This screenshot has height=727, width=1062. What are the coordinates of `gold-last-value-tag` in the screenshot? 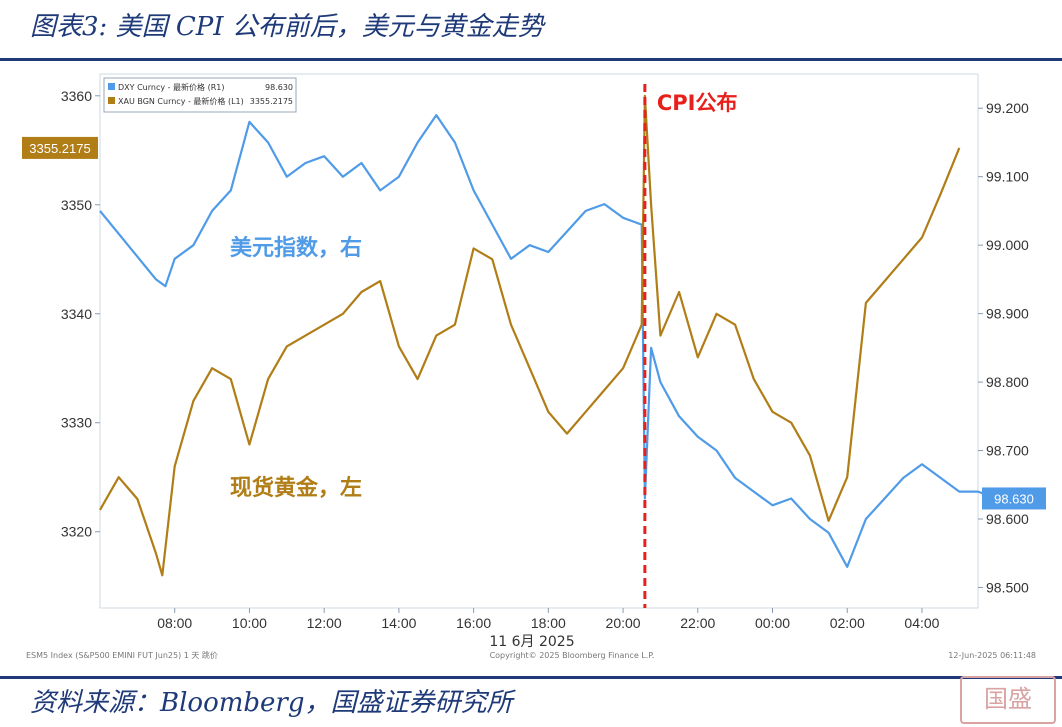 It's located at (60, 147).